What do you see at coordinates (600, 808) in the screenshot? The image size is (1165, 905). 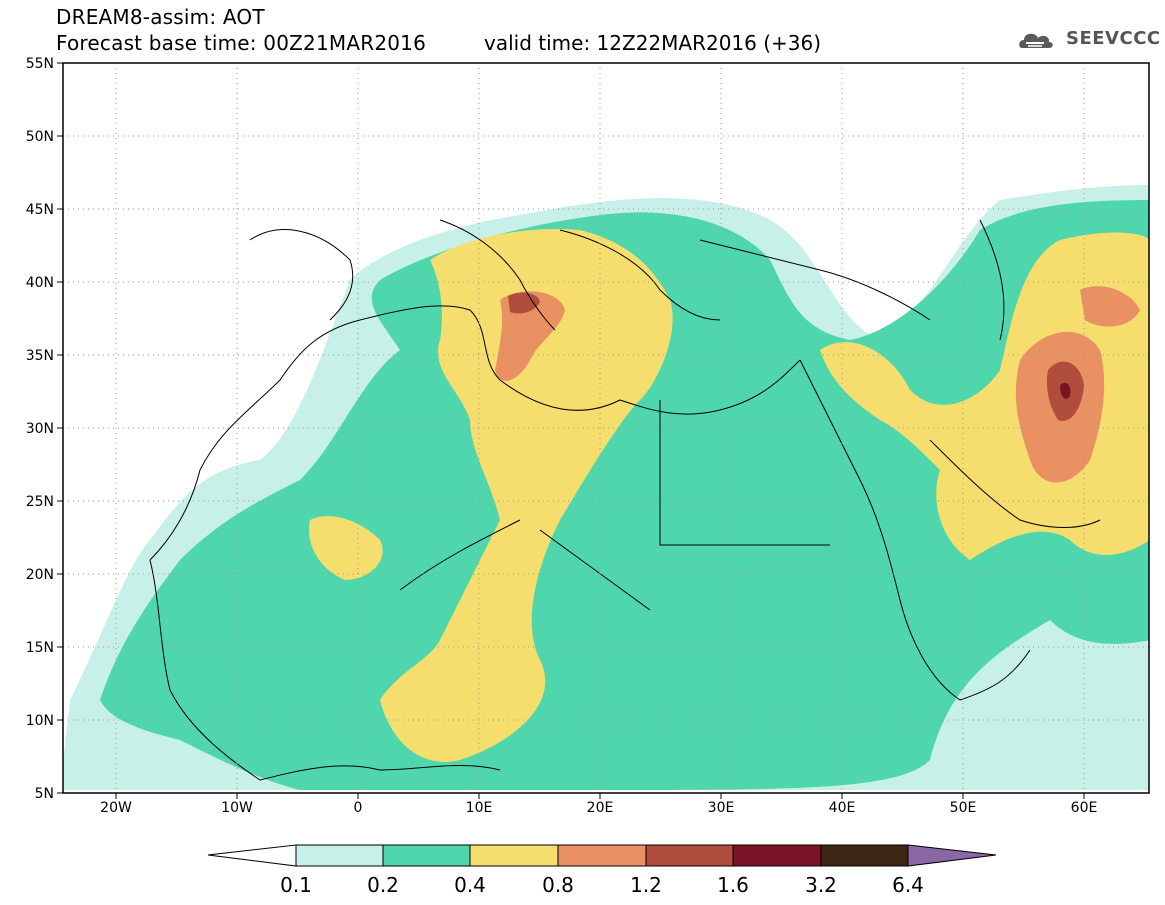 I see `lon-label: 20E` at bounding box center [600, 808].